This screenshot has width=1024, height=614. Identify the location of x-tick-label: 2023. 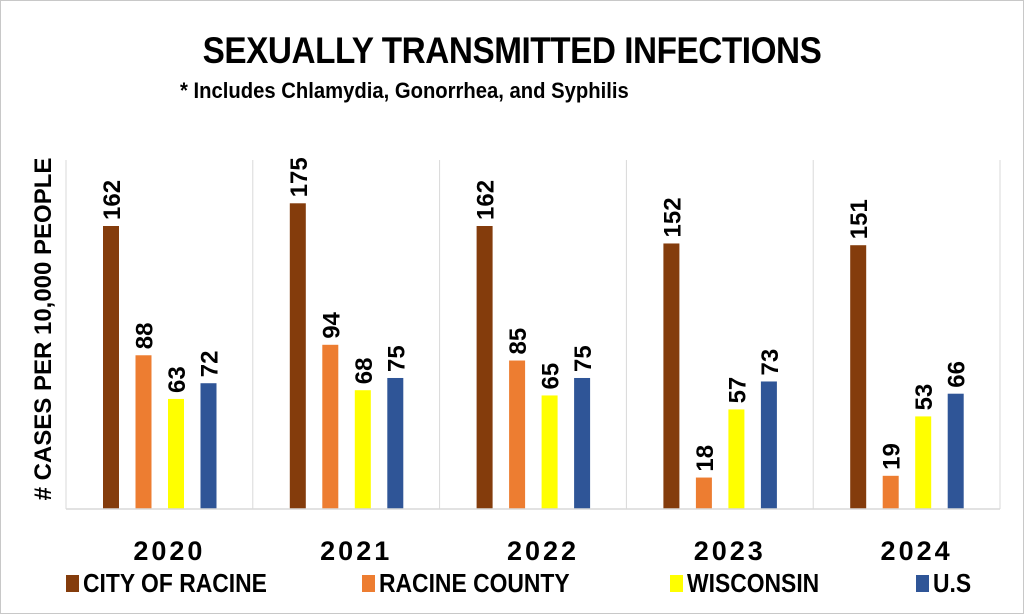
(730, 551).